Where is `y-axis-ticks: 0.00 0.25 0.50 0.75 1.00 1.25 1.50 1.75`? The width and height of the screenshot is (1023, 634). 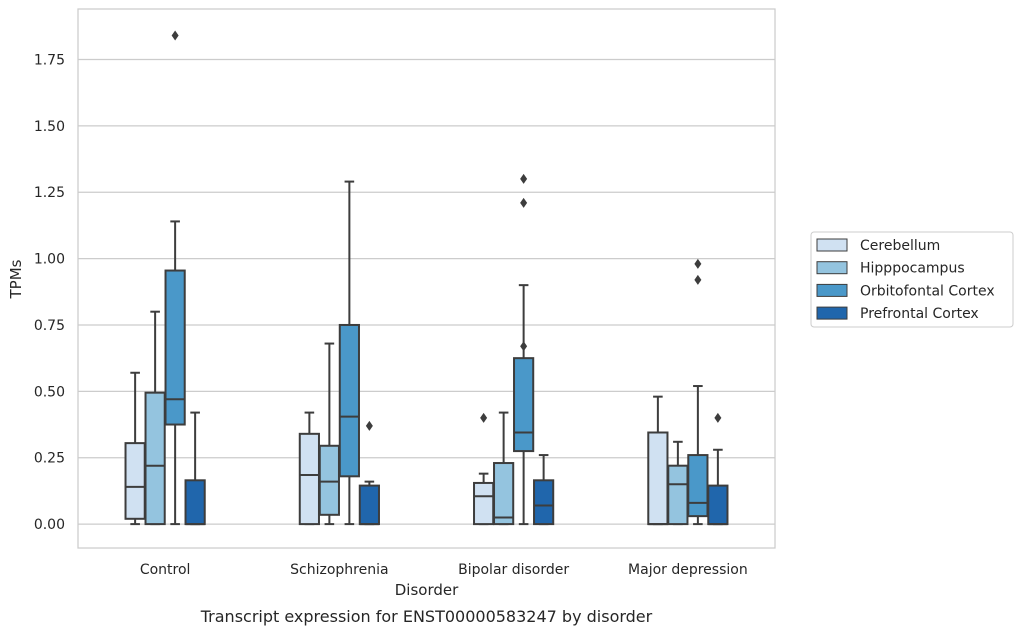 y-axis-ticks: 0.00 0.25 0.50 0.75 1.00 1.25 1.50 1.75 is located at coordinates (49, 292).